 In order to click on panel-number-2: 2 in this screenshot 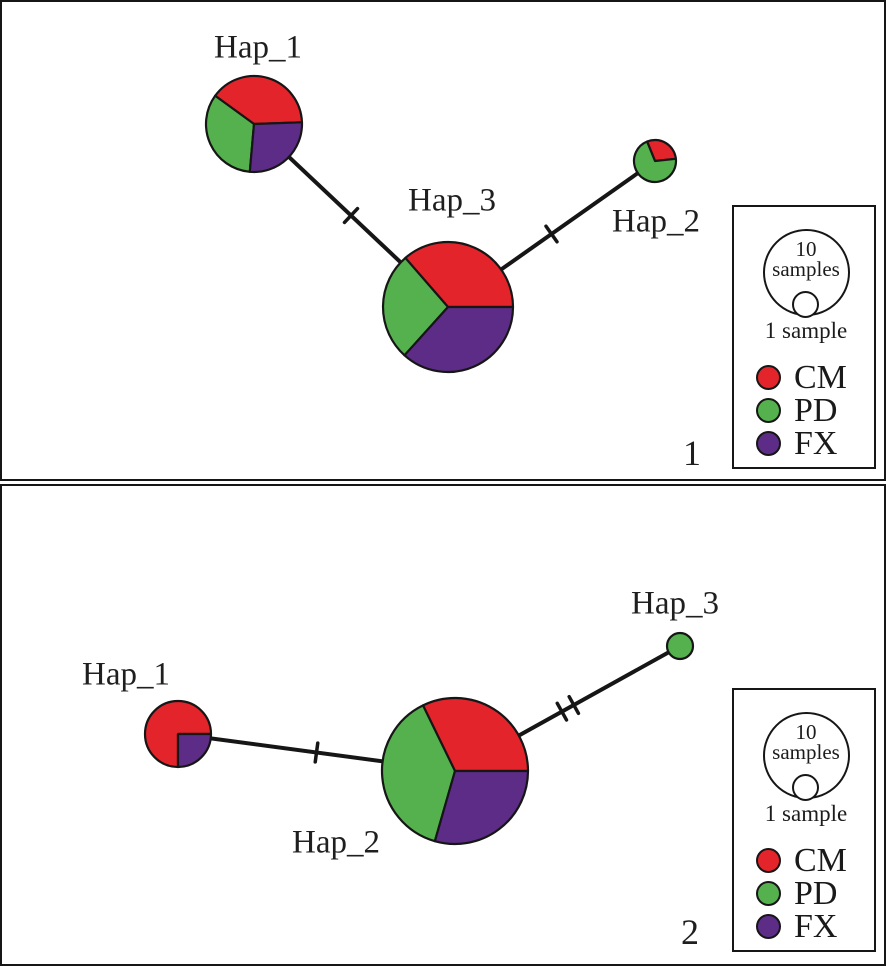, I will do `click(690, 932)`.